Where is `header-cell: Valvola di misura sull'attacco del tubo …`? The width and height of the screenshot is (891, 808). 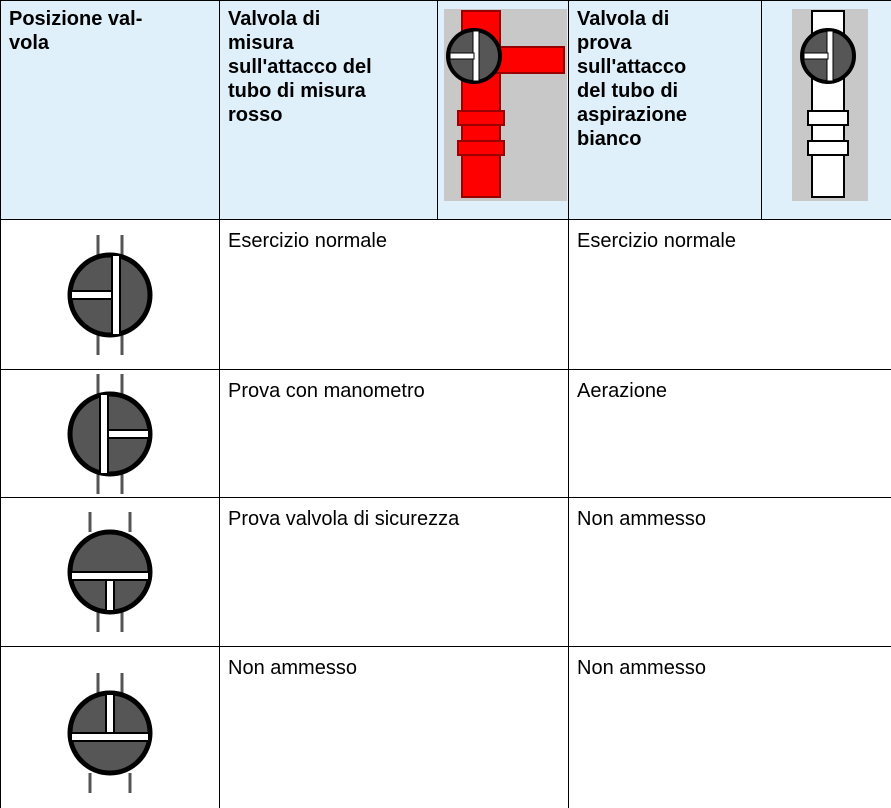
header-cell: Valvola di misura sull'attacco del tubo … is located at coordinates (328, 110).